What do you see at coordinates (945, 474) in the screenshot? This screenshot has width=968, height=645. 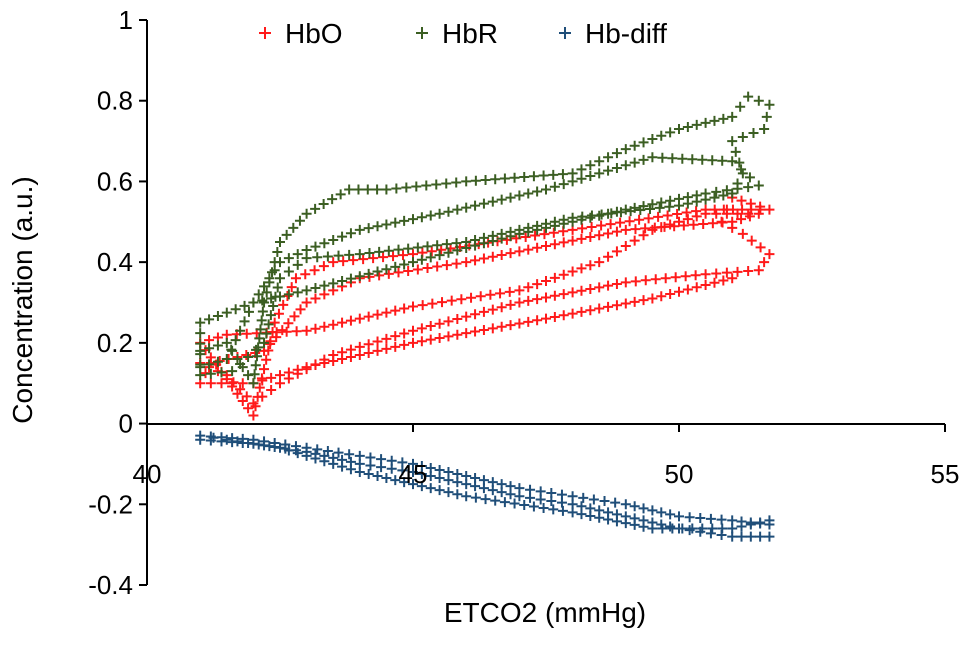 I see `x-tick-label: 55` at bounding box center [945, 474].